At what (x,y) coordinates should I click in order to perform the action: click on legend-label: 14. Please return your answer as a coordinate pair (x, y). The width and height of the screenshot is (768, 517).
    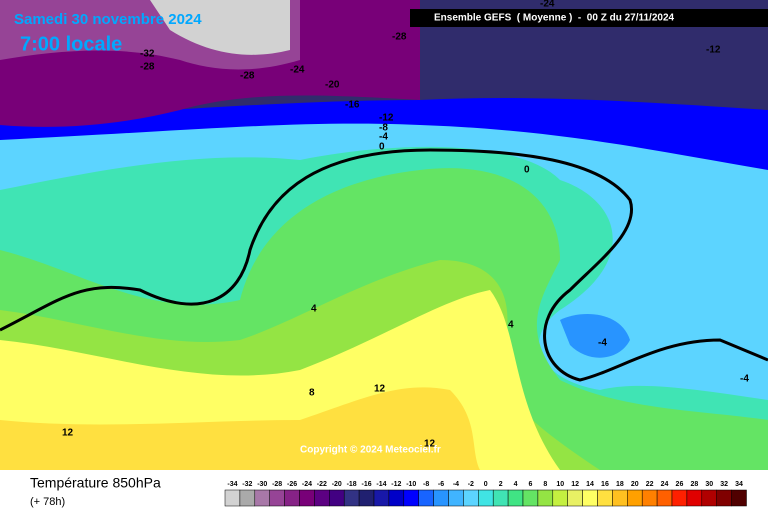
    Looking at the image, I should click on (590, 484).